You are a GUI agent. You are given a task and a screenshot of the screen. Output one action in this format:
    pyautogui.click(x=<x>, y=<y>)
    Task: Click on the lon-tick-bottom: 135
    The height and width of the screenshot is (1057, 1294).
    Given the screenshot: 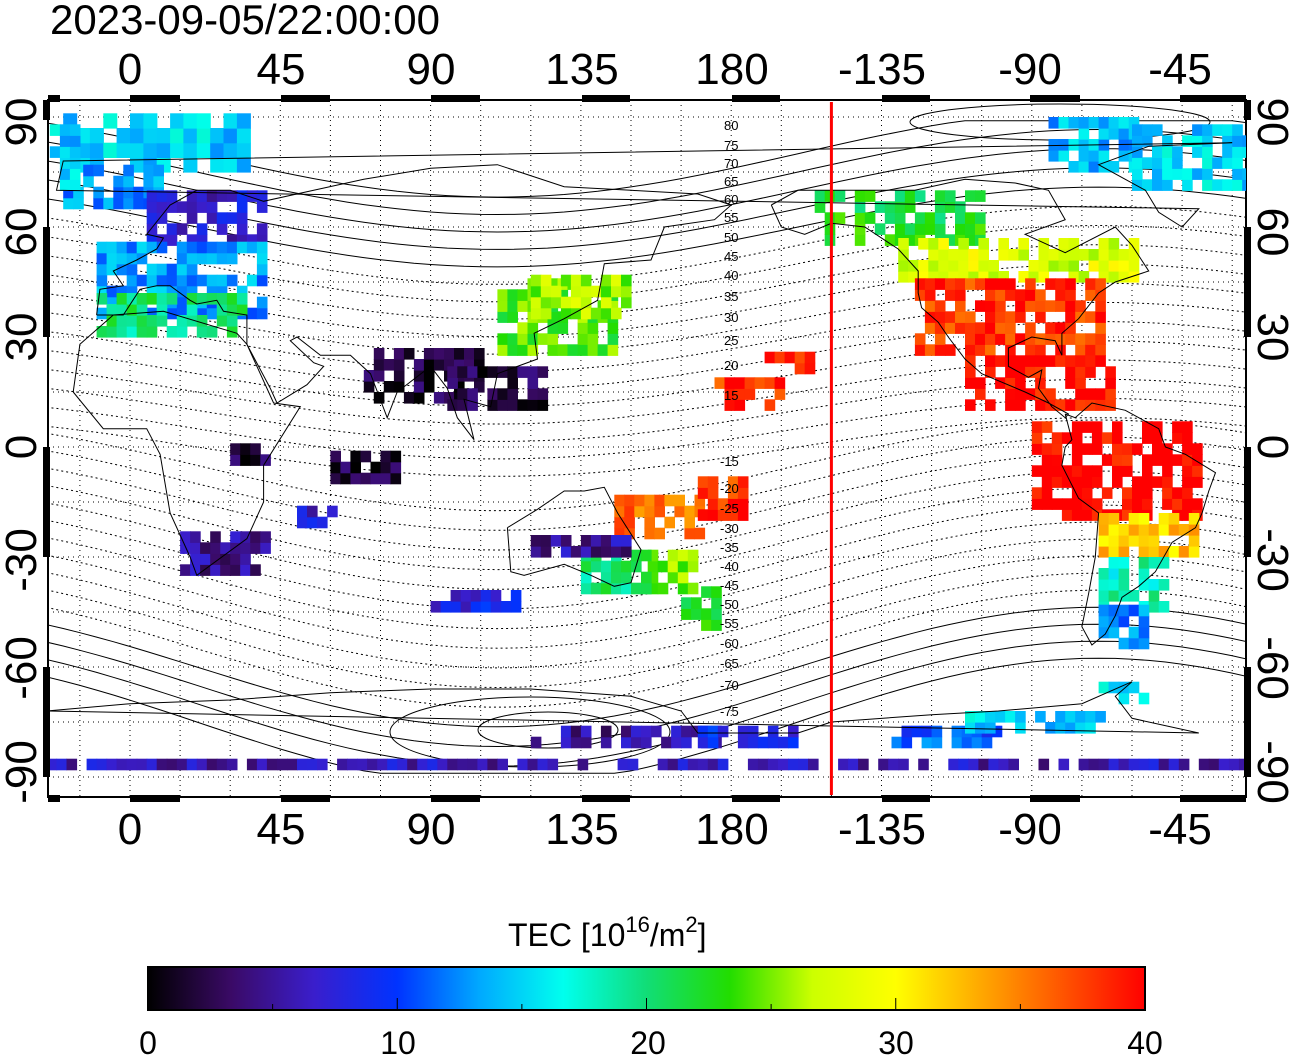 What is the action you would take?
    pyautogui.click(x=581, y=829)
    